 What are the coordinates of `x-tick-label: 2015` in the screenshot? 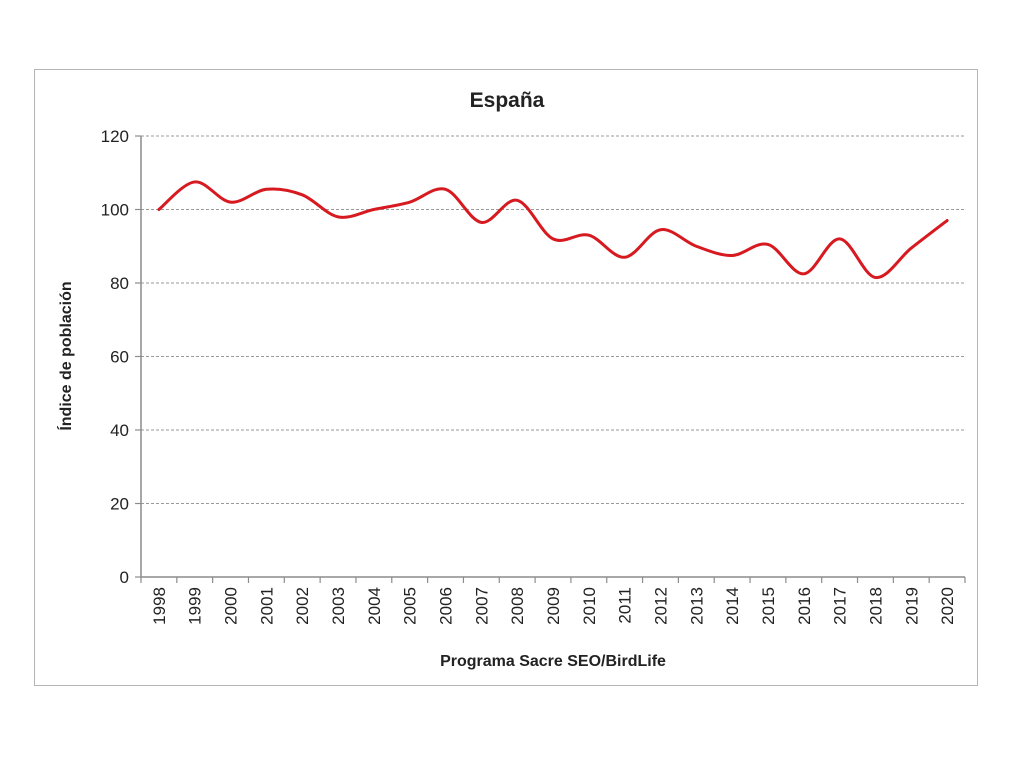 It's located at (768, 606).